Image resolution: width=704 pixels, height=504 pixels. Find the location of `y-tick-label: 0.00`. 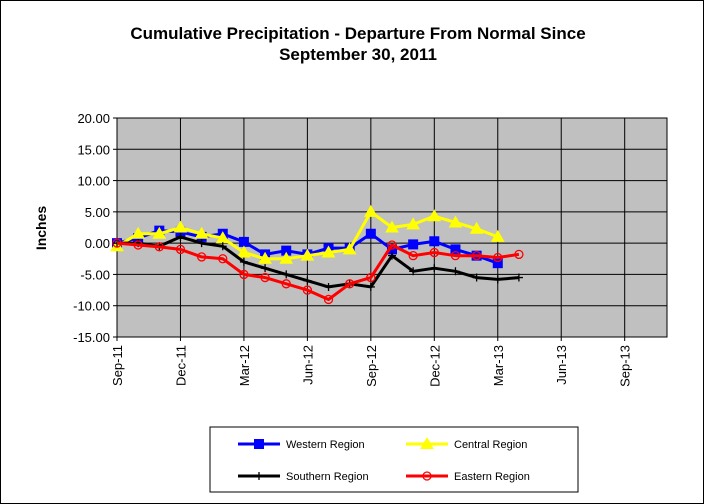

y-tick-label: 0.00 is located at coordinates (97, 243).